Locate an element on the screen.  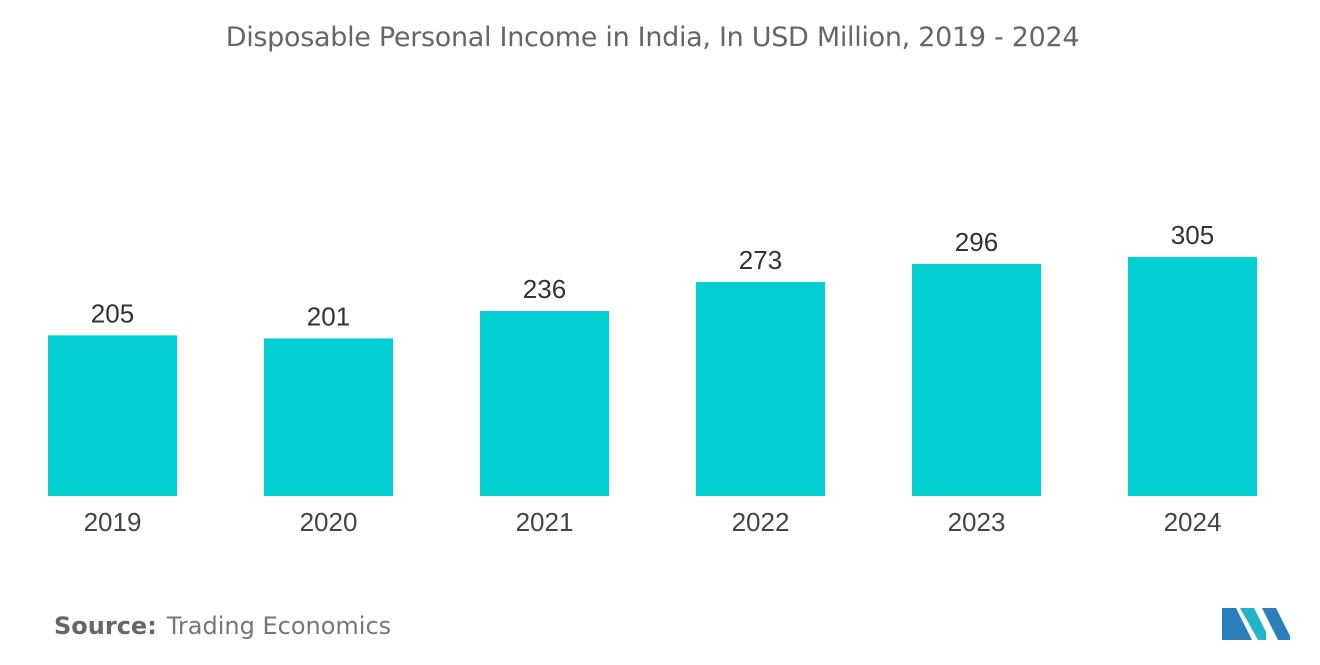
data-label-2023: 296 is located at coordinates (976, 242).